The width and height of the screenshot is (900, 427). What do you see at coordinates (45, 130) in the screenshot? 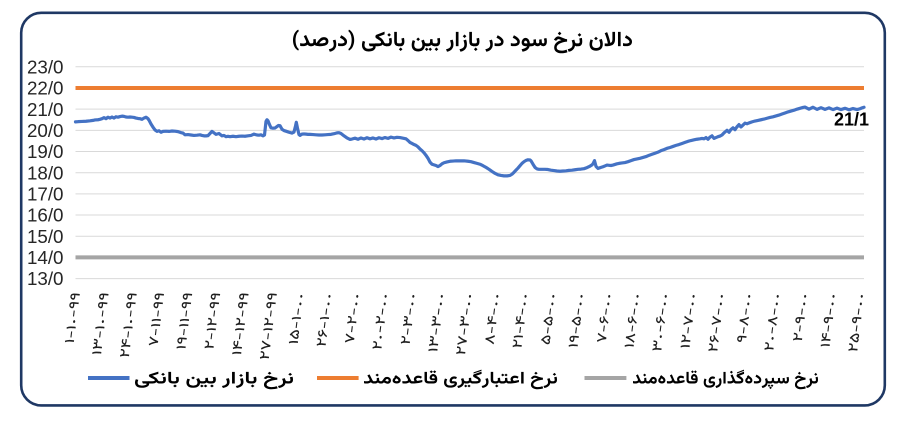
I see `svg-text: 20/0` at bounding box center [45, 130].